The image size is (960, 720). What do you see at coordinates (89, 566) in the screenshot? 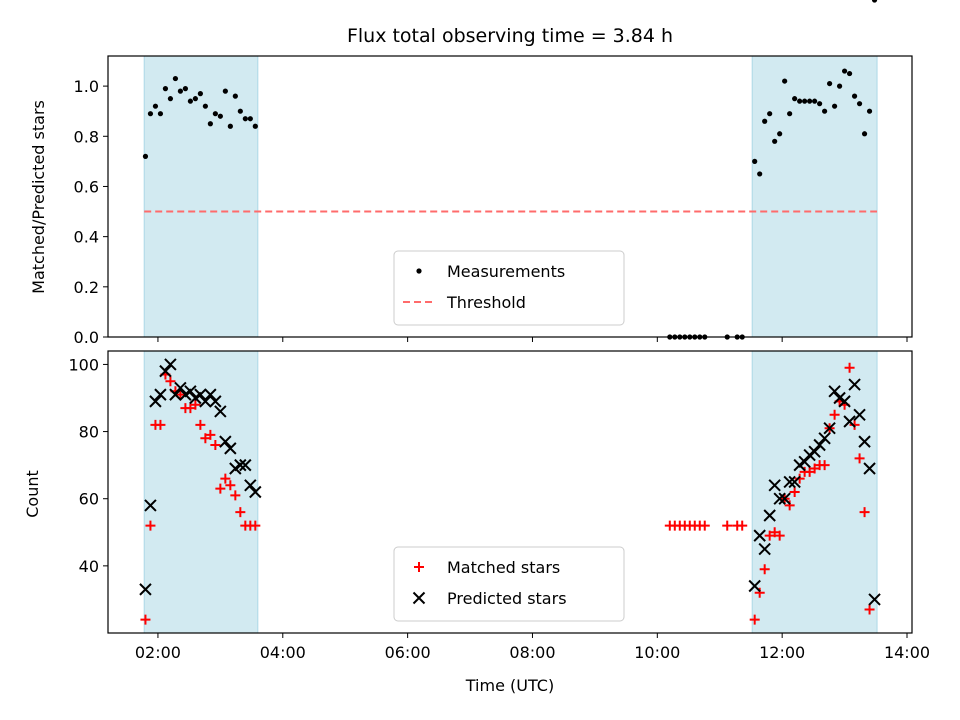
I see `y-tick-label: 40` at bounding box center [89, 566].